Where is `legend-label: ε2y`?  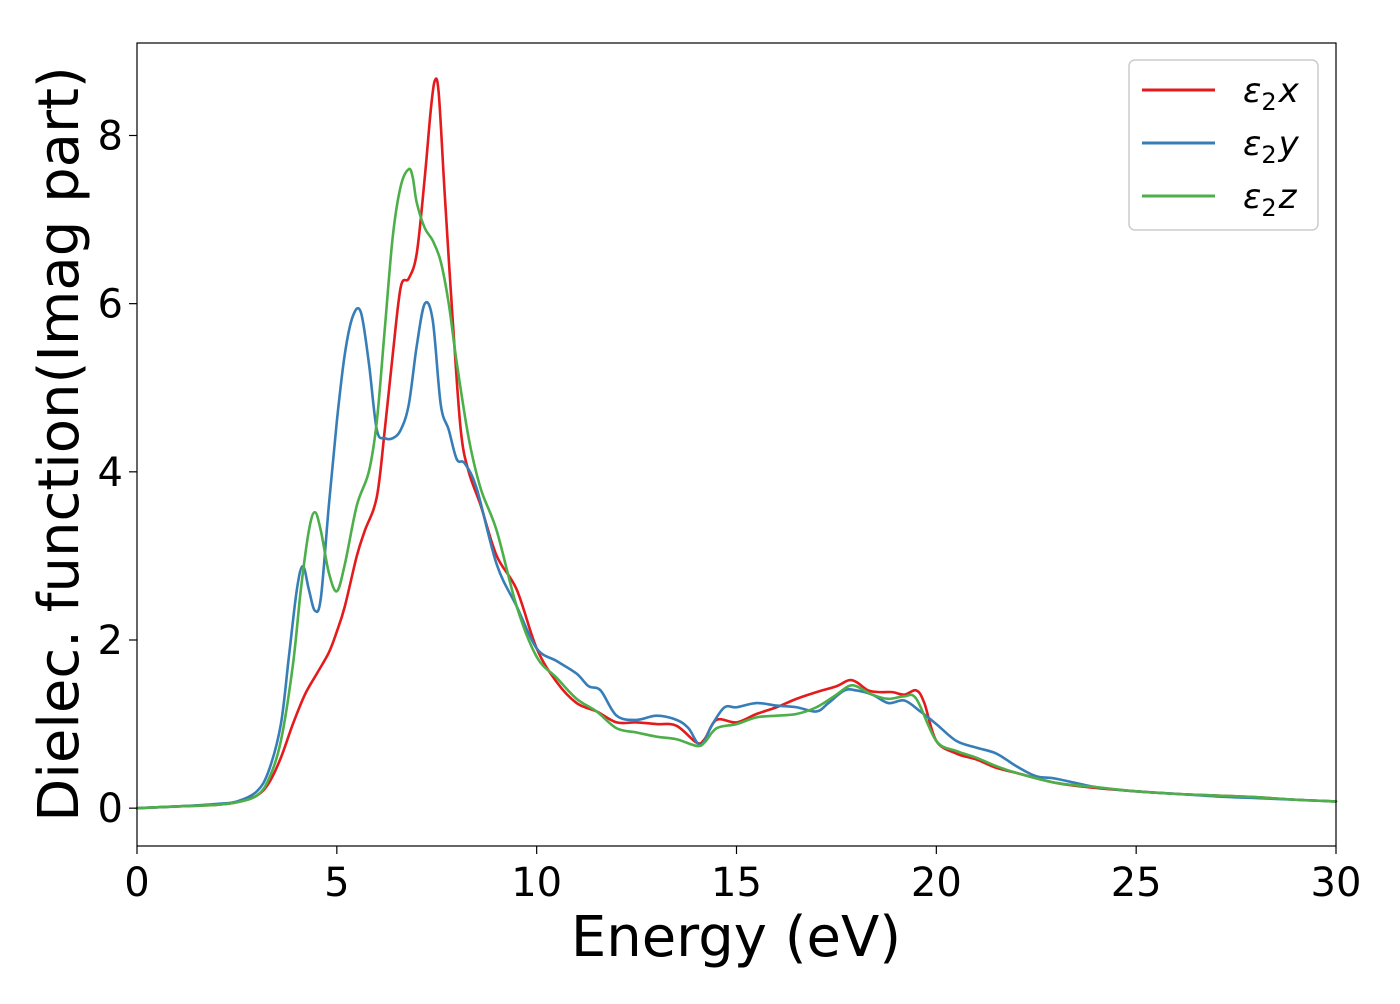
legend-label: ε2y is located at coordinates (1271, 146).